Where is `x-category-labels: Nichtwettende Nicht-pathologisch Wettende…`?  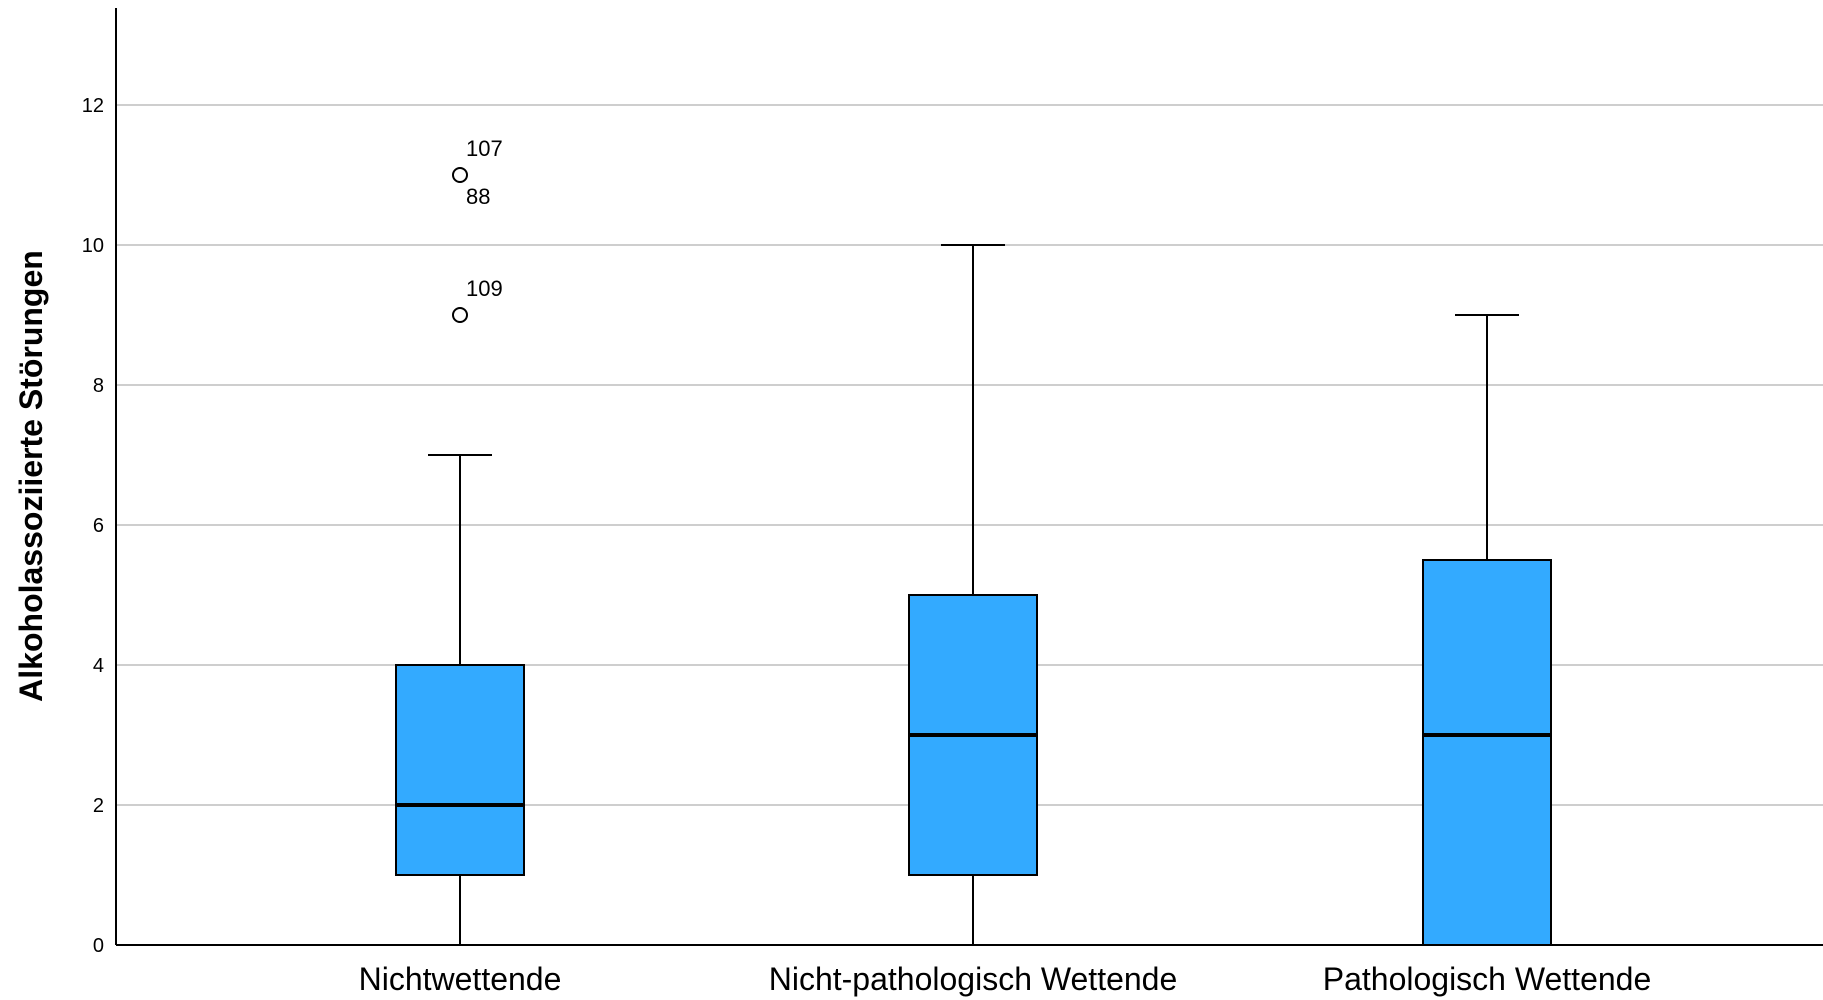
x-category-labels: Nichtwettende Nicht-pathologisch Wettende… is located at coordinates (1005, 979).